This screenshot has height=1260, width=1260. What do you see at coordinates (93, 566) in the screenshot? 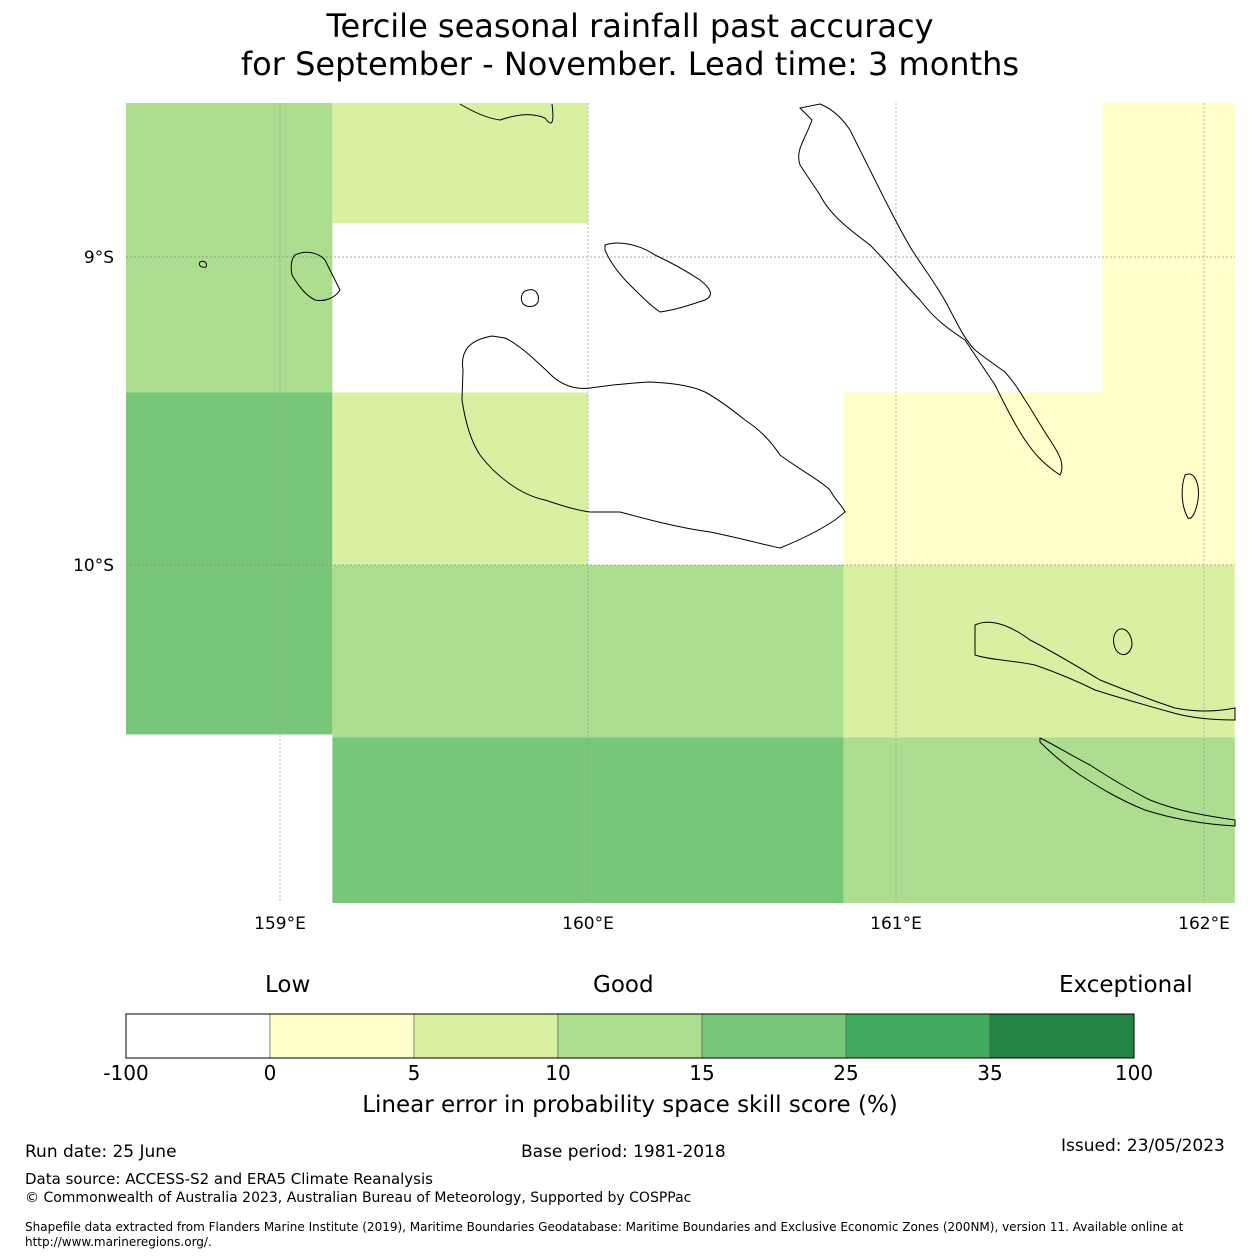
I see `lat-label-1: 10°S` at bounding box center [93, 566].